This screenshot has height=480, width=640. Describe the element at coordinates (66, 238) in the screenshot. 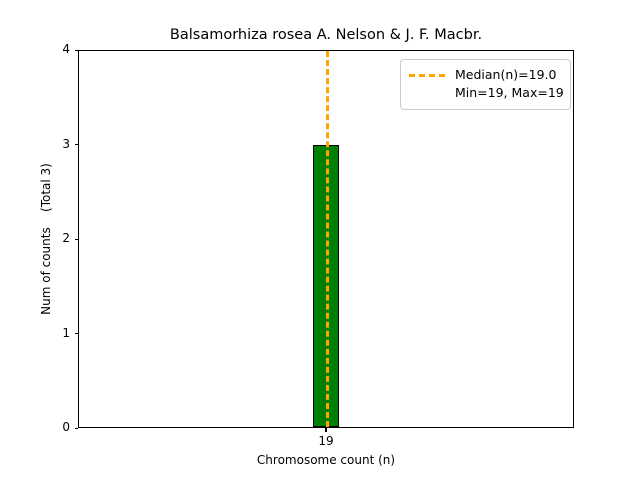

I see `y-tick-label: 2` at that location.